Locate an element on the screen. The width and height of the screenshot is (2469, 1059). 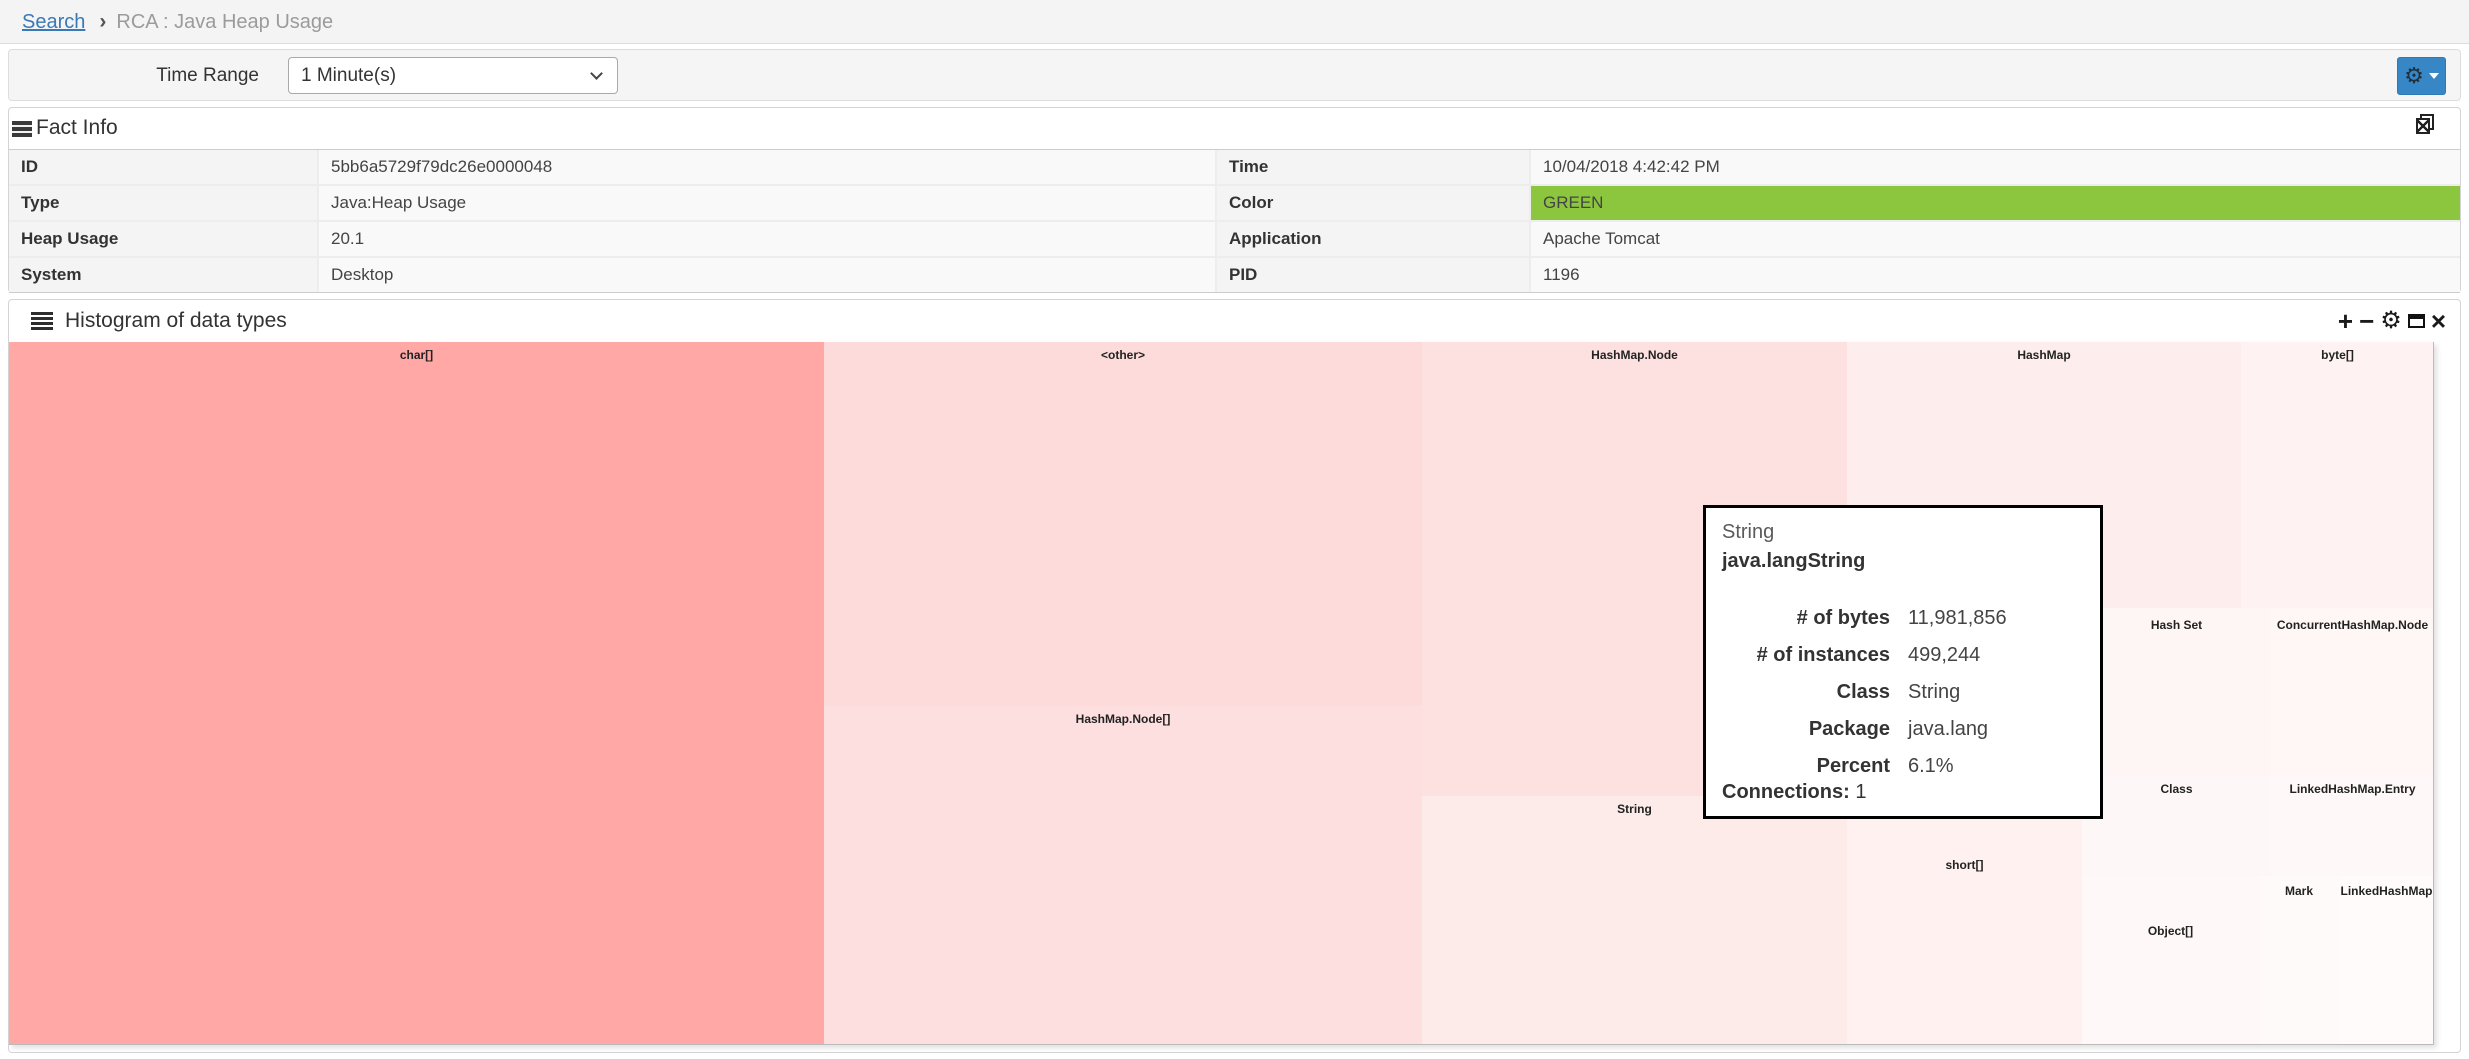
tooltip-connections-label: Connections: is located at coordinates (1786, 792).